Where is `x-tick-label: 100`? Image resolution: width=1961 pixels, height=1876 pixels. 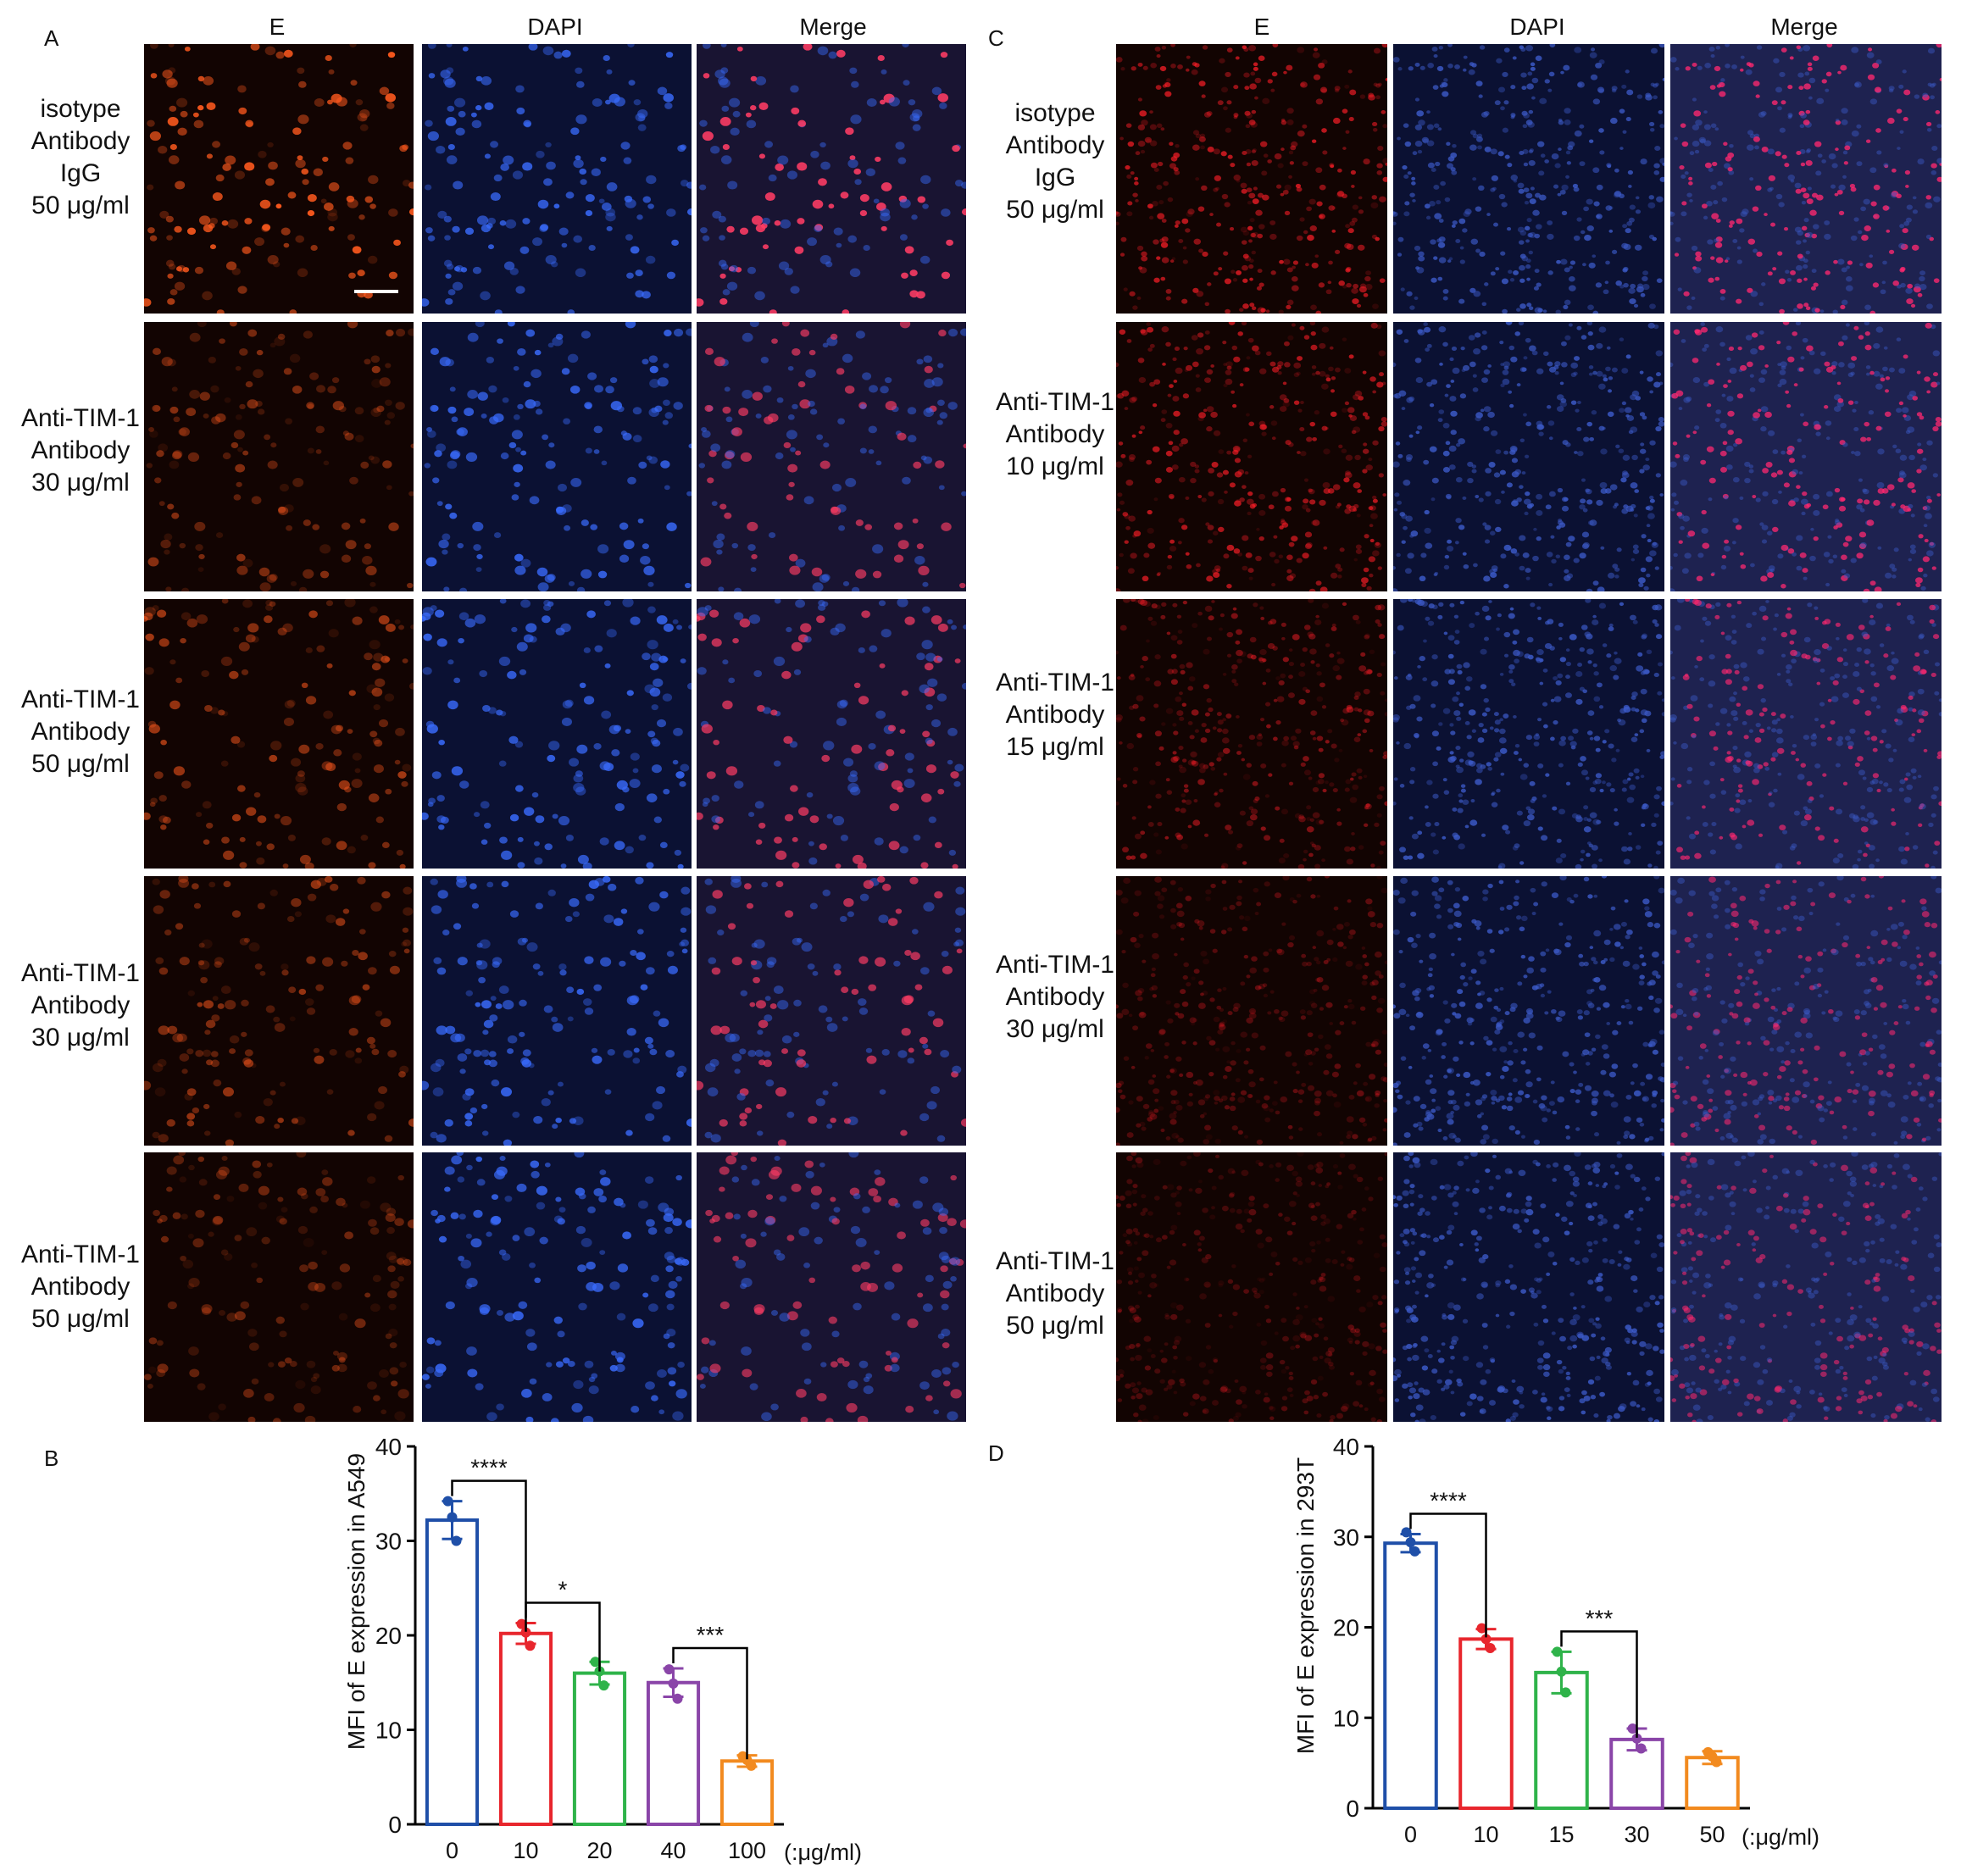
x-tick-label: 100 is located at coordinates (747, 1850).